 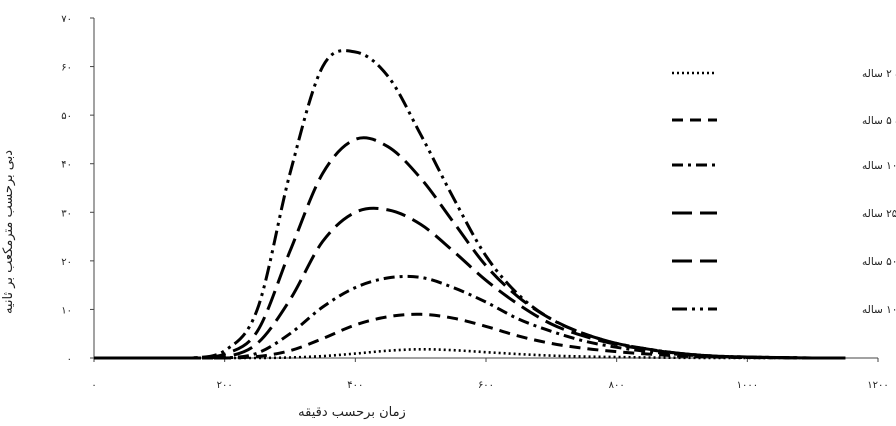 What do you see at coordinates (66, 213) in the screenshot?
I see `y-tick-label: ۳۰` at bounding box center [66, 213].